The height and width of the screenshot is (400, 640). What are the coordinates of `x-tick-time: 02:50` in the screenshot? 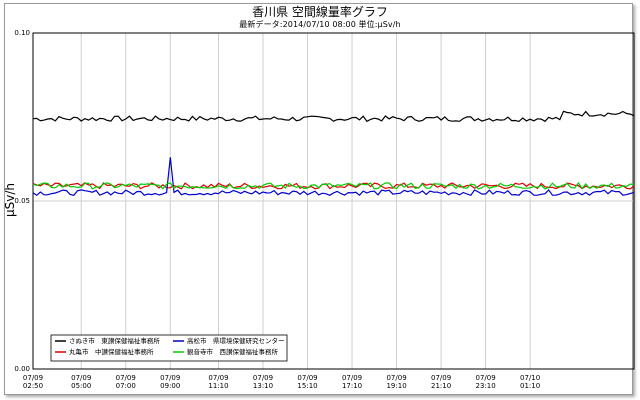 It's located at (33, 386).